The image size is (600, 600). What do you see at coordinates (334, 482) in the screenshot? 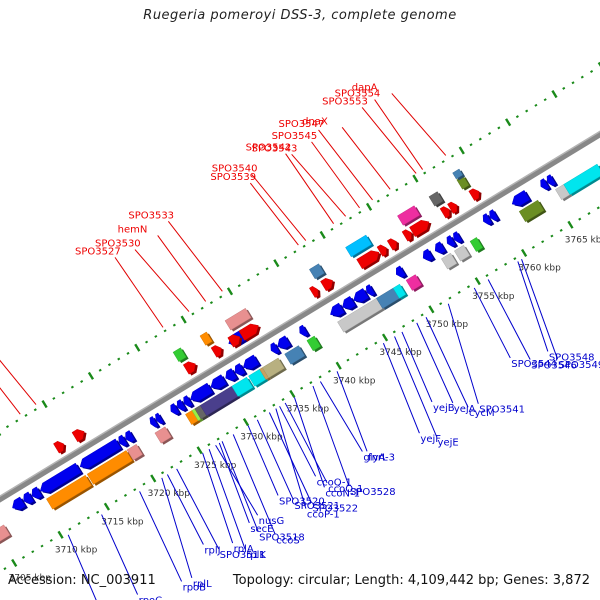
I see `gene-label: ccoQ-1` at bounding box center [334, 482].